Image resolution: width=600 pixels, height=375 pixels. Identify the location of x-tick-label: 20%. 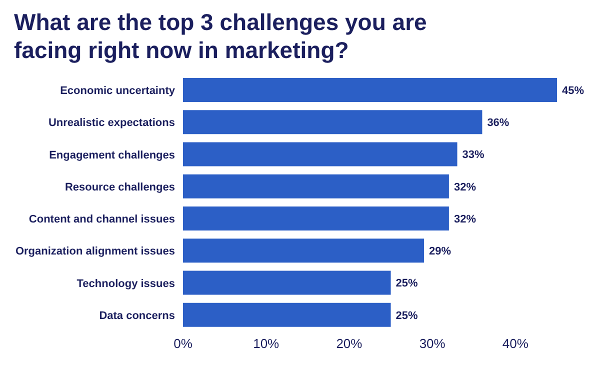
(349, 344).